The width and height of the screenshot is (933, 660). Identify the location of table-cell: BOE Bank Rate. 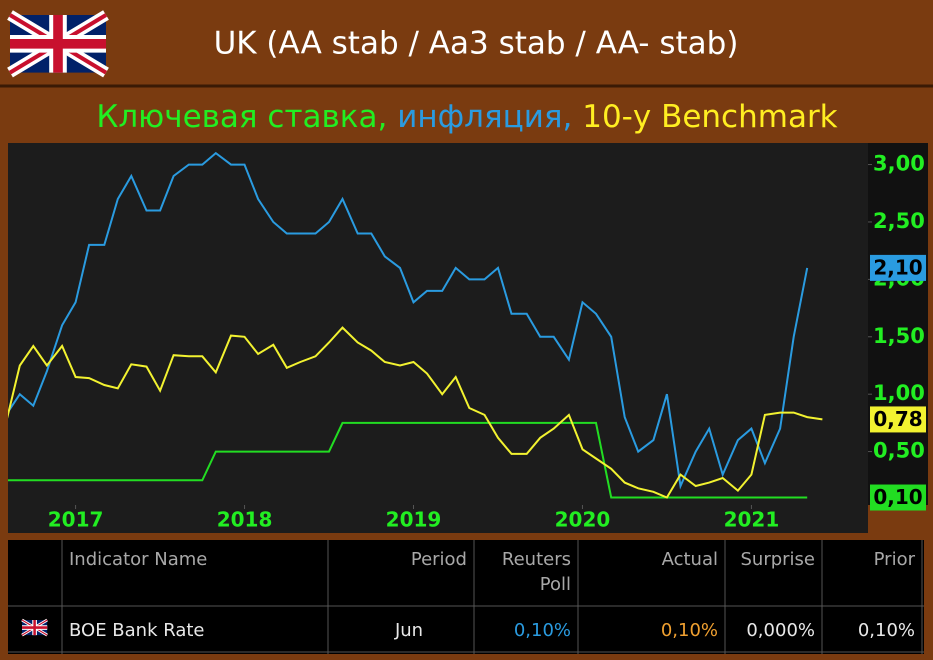
(137, 630).